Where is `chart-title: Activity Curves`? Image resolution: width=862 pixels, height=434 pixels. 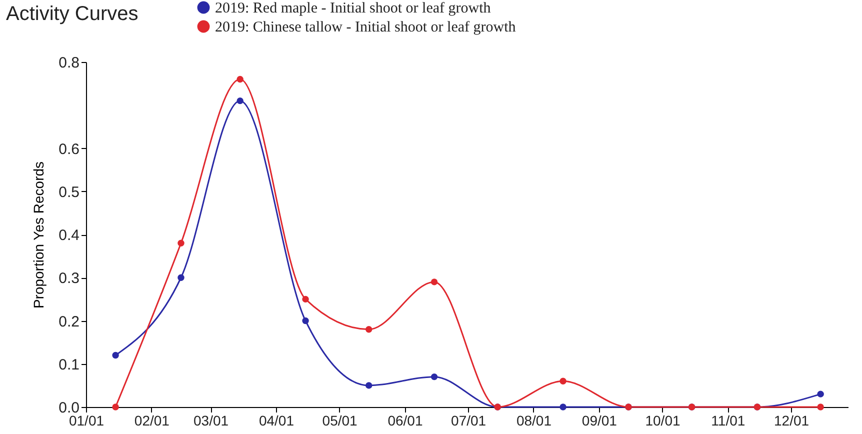 chart-title: Activity Curves is located at coordinates (72, 14).